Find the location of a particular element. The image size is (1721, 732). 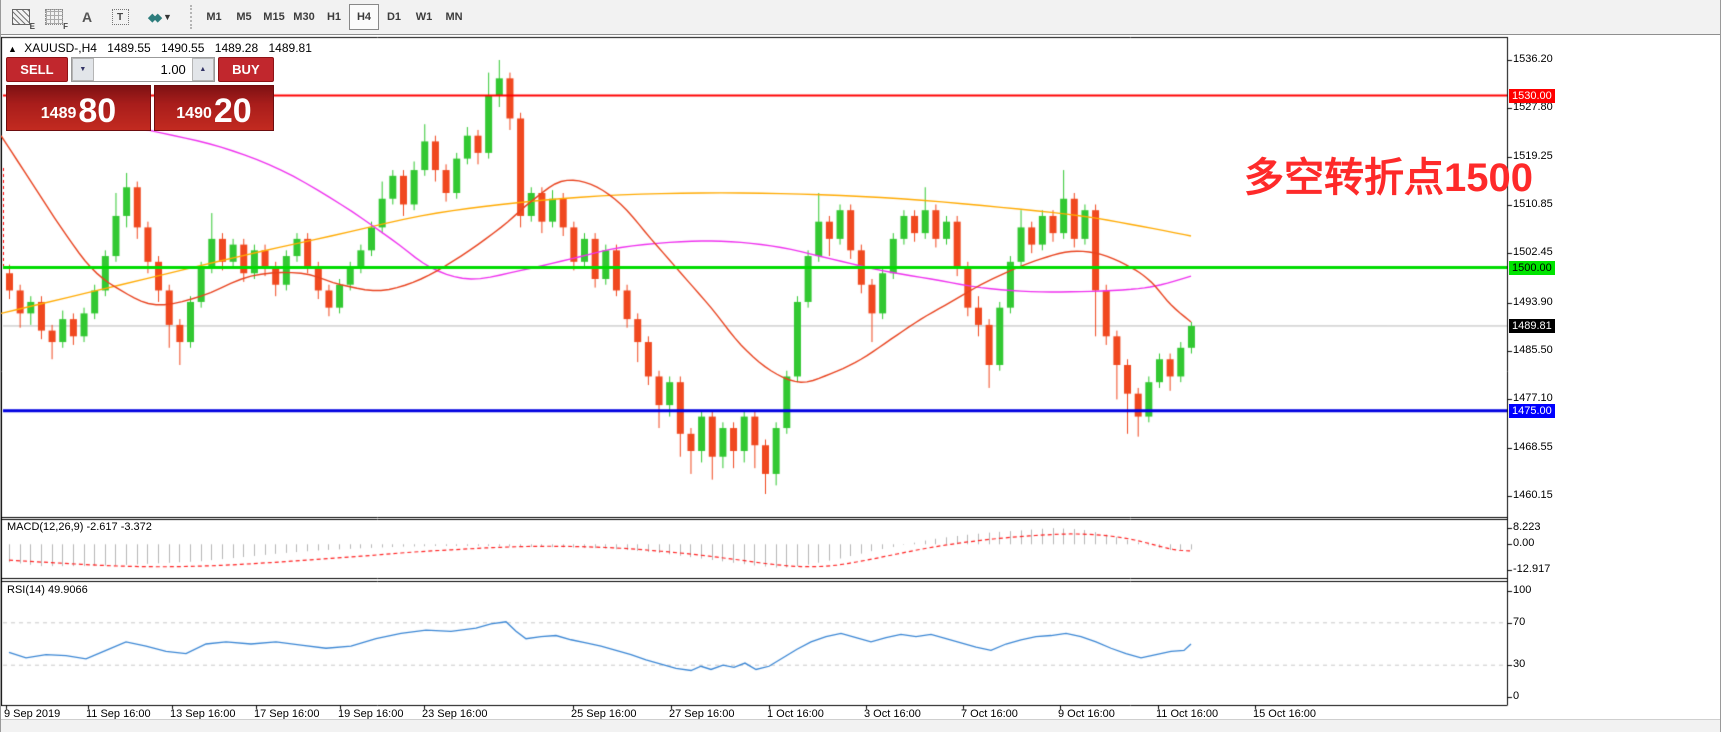

trade-buttons-row: SELL ▼ ▲ BUY is located at coordinates (140, 69).